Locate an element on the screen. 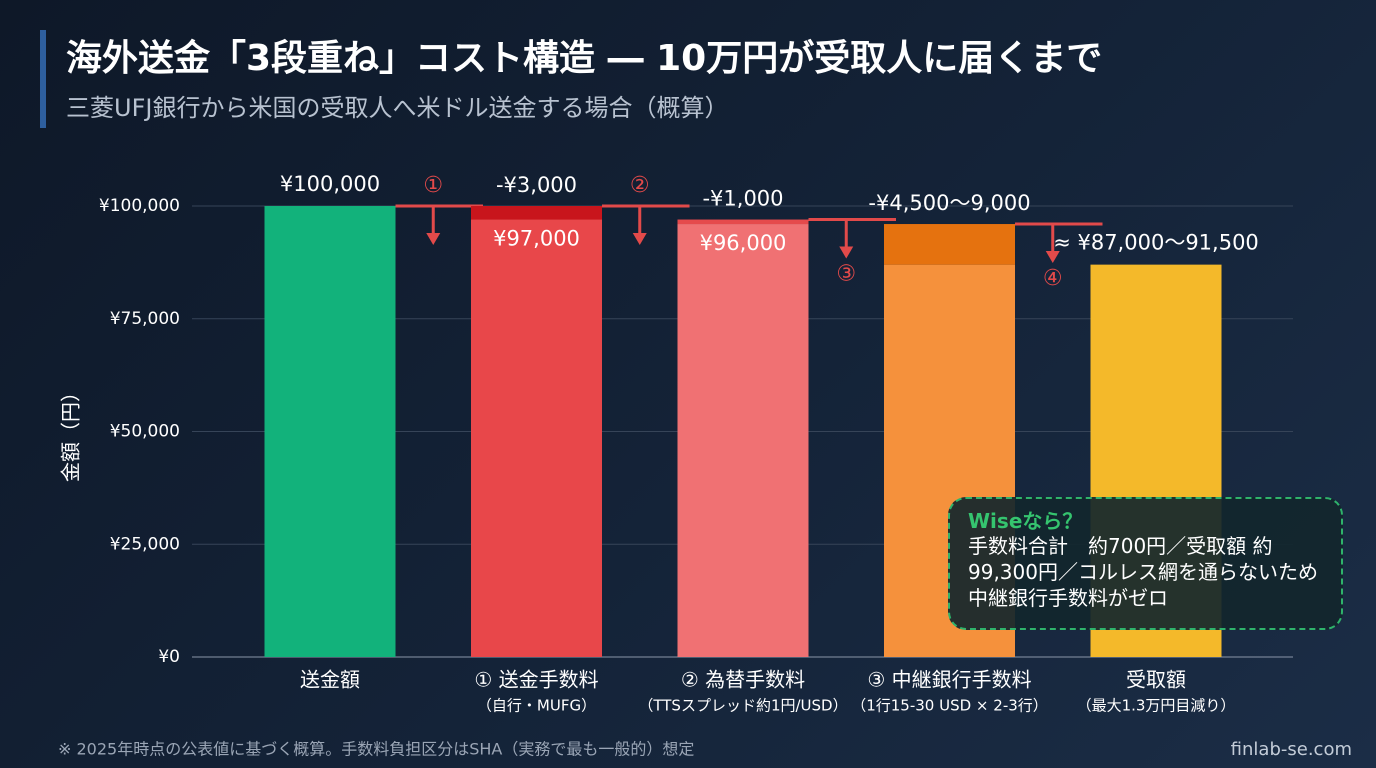 Image resolution: width=1376 pixels, height=768 pixels. x-tick-label: ② 為替手数料 is located at coordinates (743, 680).